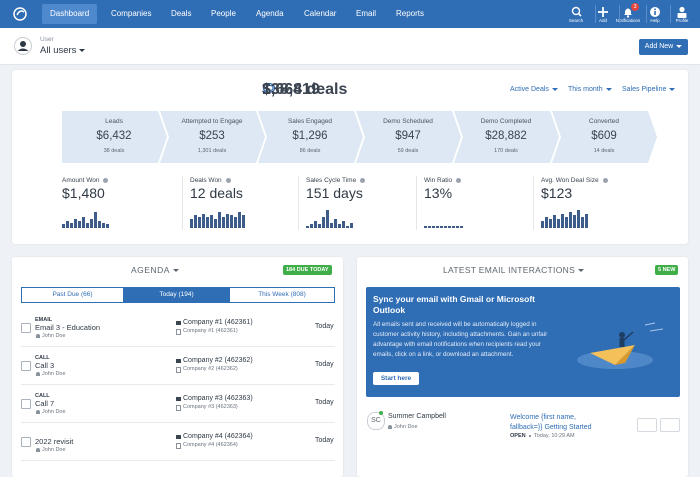 This screenshot has width=700, height=477. Describe the element at coordinates (655, 20) in the screenshot. I see `nav-icon-label: Help` at that location.